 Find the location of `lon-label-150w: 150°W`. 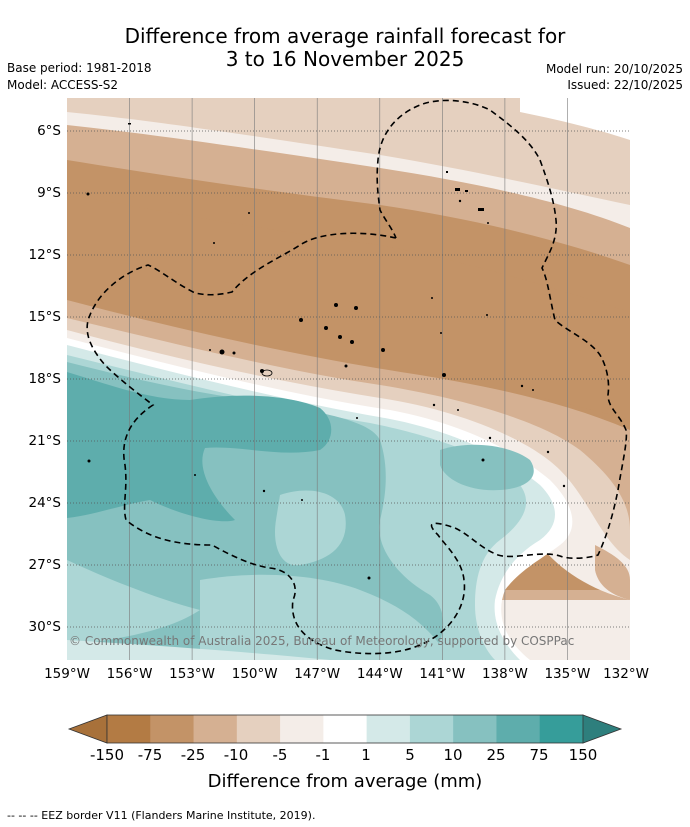

lon-label-150w: 150°W is located at coordinates (254, 674).